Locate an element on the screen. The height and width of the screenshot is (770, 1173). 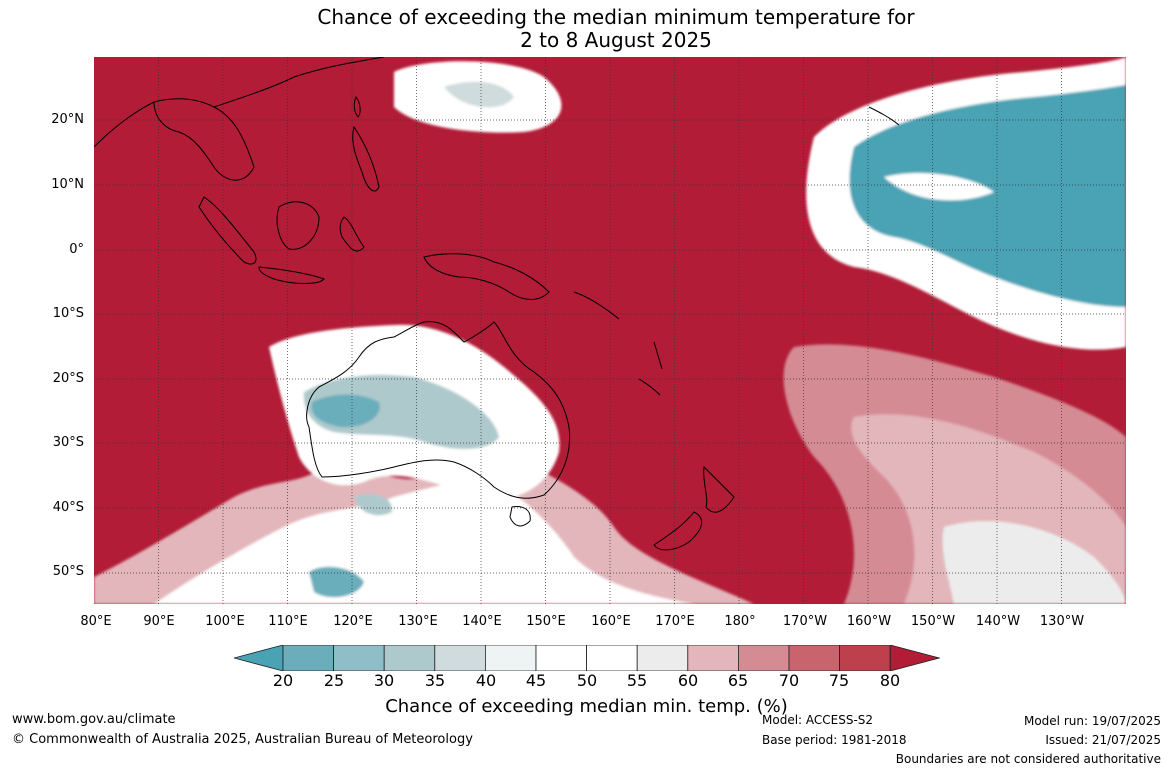
lon-label: 170°E is located at coordinates (675, 621).